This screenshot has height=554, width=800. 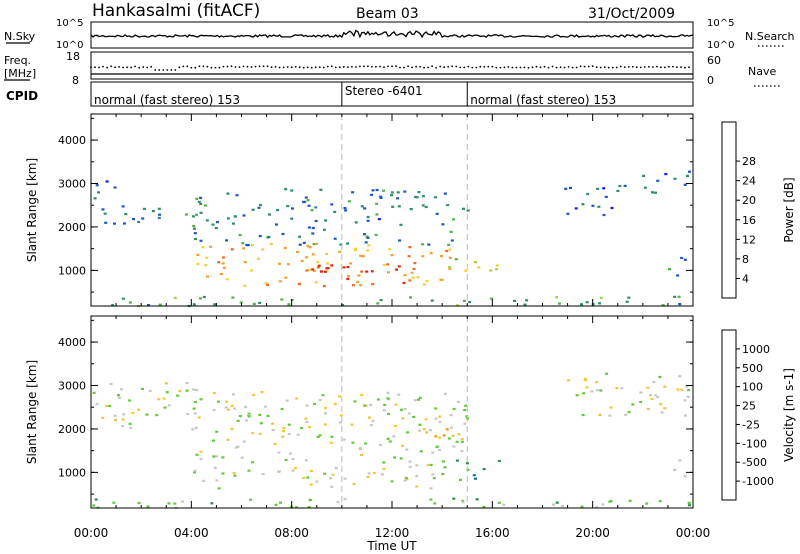 I want to click on freq-unit: [MHz], so click(x=20, y=73).